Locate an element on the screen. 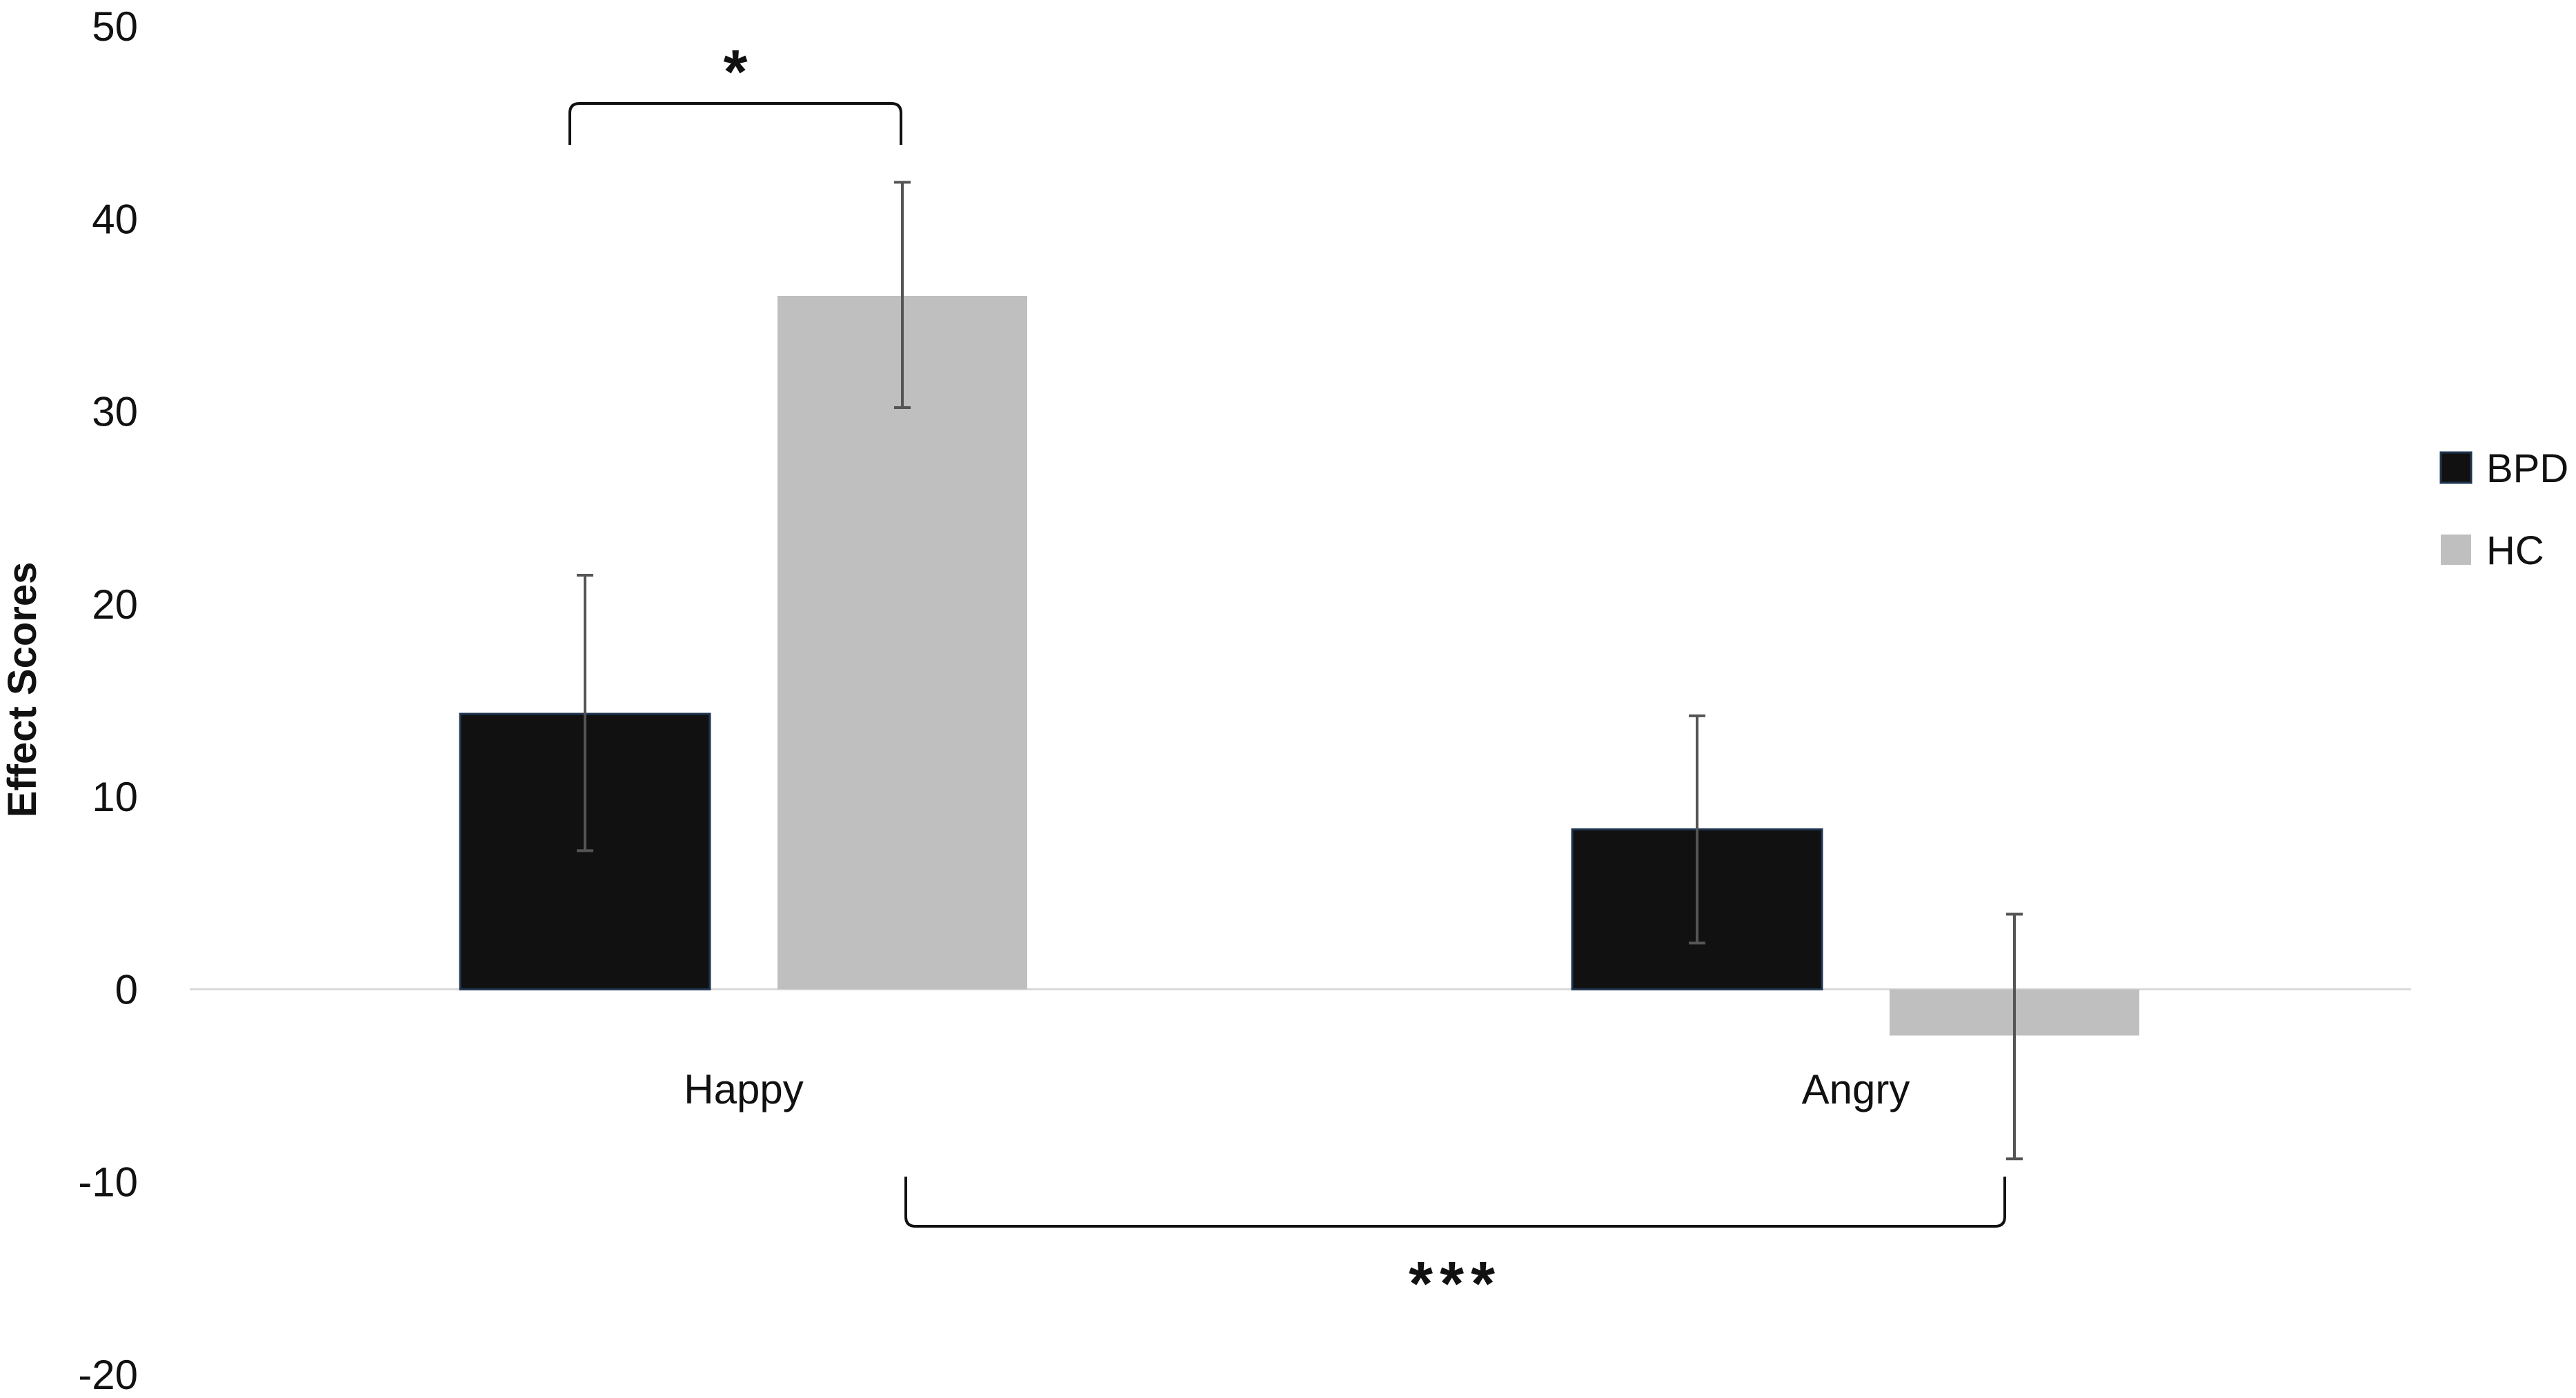  bracket-happy is located at coordinates (735, 124).